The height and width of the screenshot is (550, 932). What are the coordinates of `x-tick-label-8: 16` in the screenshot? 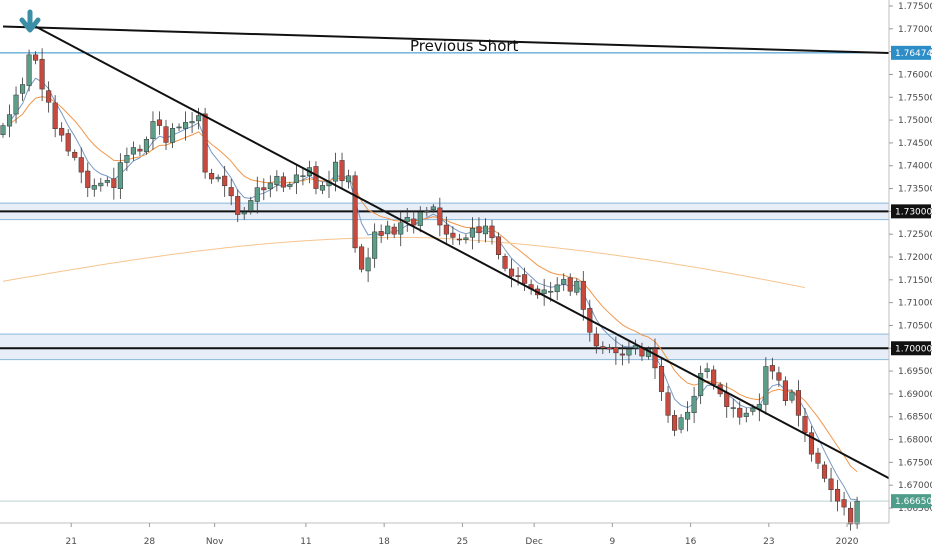 It's located at (691, 542).